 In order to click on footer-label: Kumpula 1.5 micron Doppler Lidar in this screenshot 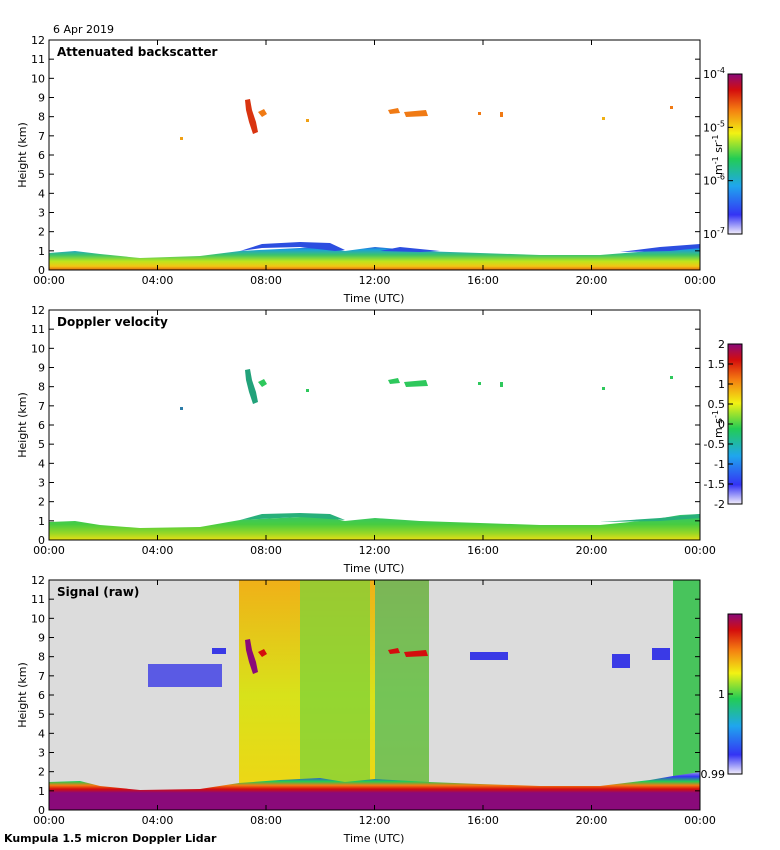, I will do `click(110, 838)`.